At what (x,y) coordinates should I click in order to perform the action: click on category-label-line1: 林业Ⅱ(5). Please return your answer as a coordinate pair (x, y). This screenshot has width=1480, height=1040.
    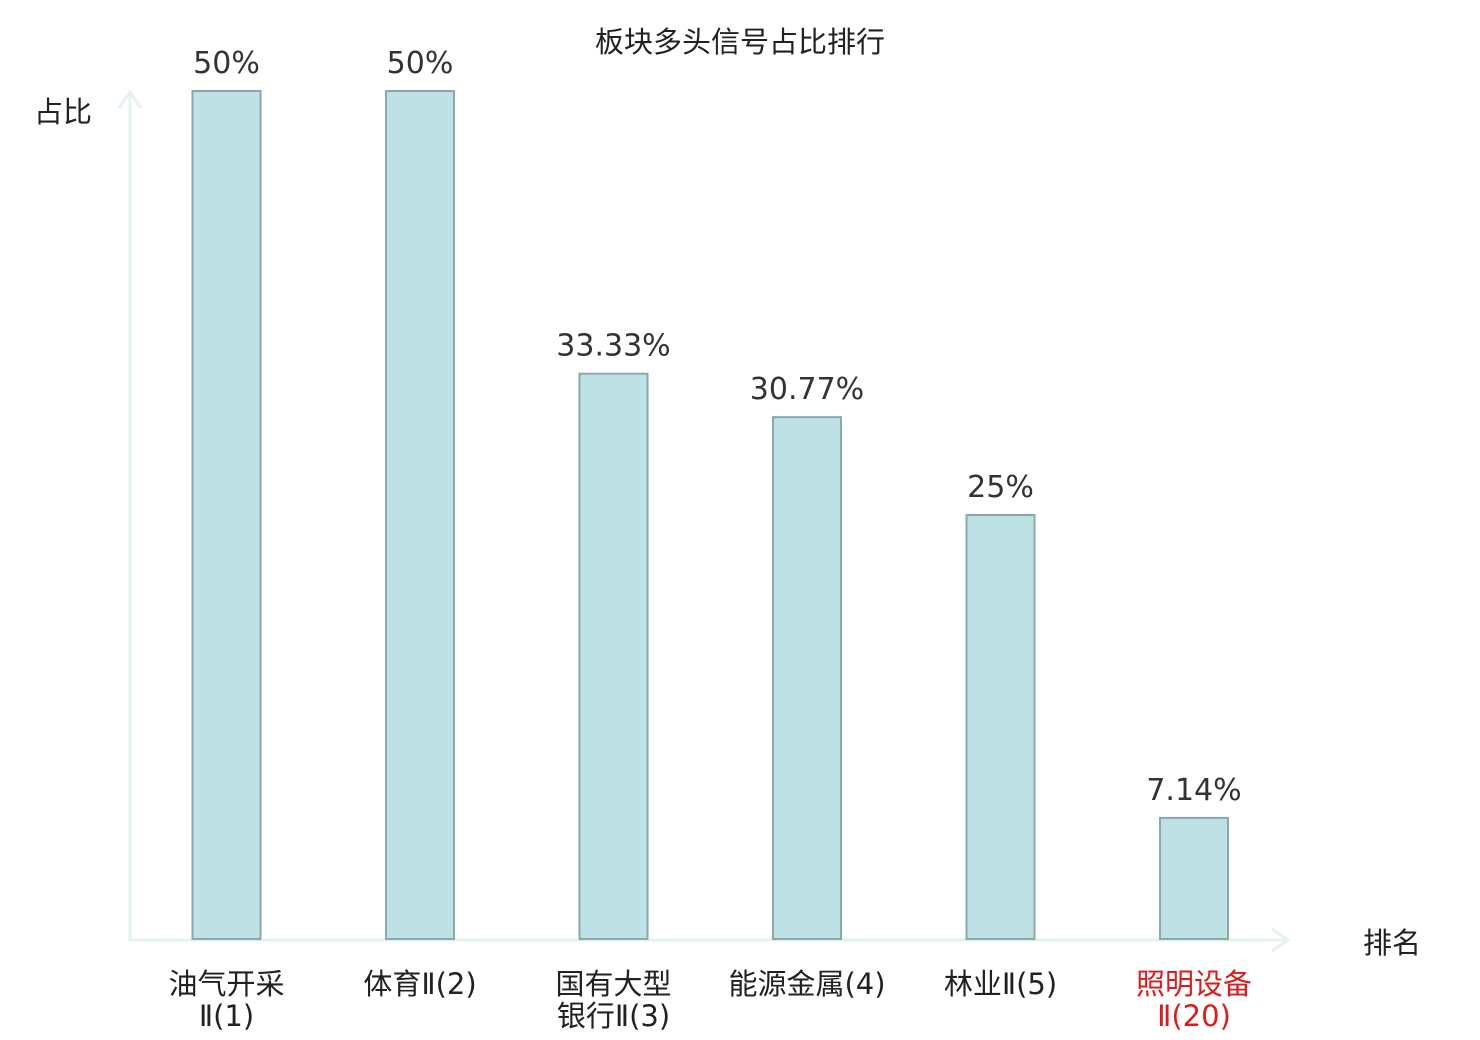
    Looking at the image, I should click on (1000, 984).